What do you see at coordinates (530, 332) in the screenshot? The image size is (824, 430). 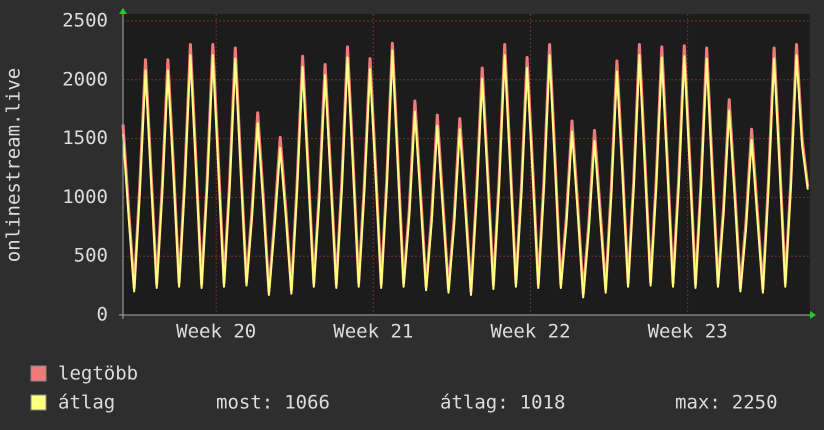 I see `x-tick-label: Week 22` at bounding box center [530, 332].